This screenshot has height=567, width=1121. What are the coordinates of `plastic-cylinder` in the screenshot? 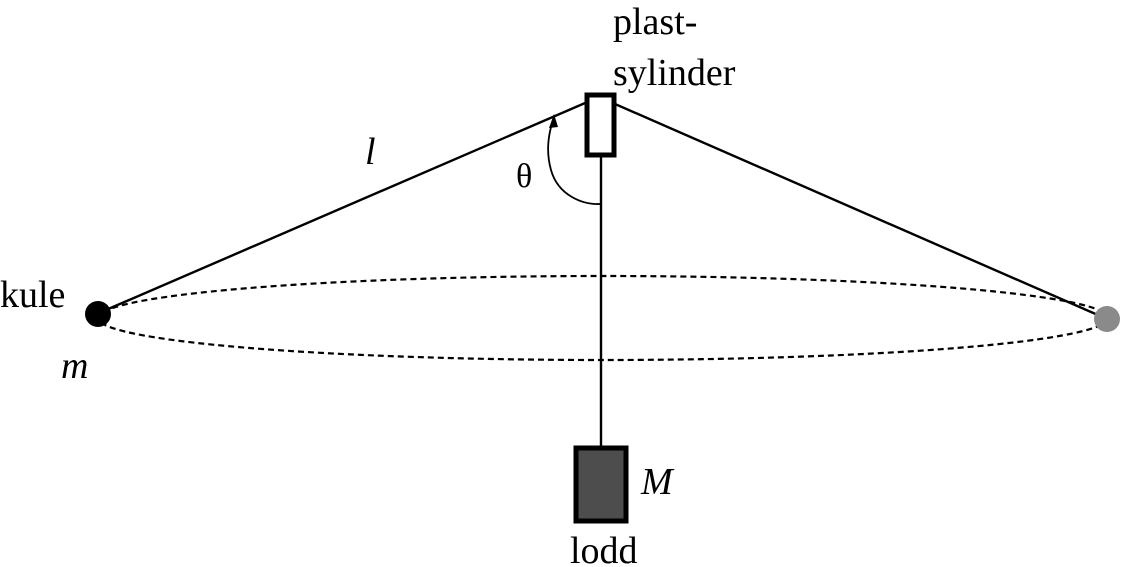 It's located at (600, 125).